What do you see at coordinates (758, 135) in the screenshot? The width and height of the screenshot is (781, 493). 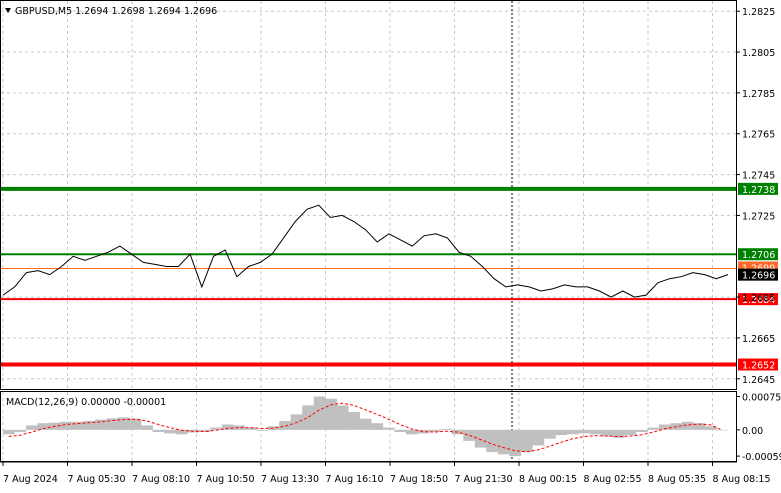 I see `price-tick-label: 1.2765` at bounding box center [758, 135].